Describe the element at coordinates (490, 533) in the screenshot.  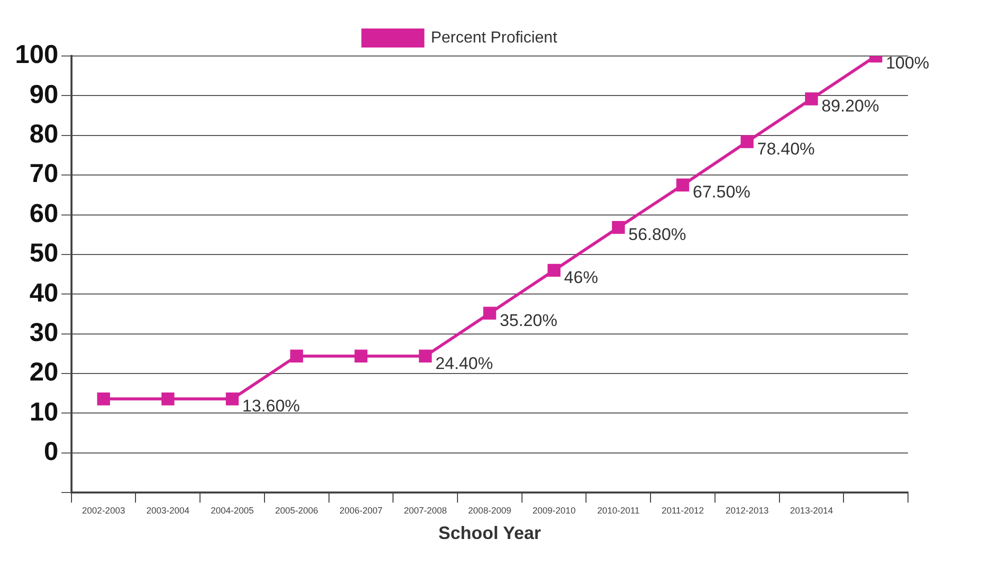
I see `x-axis-title: School Year` at that location.